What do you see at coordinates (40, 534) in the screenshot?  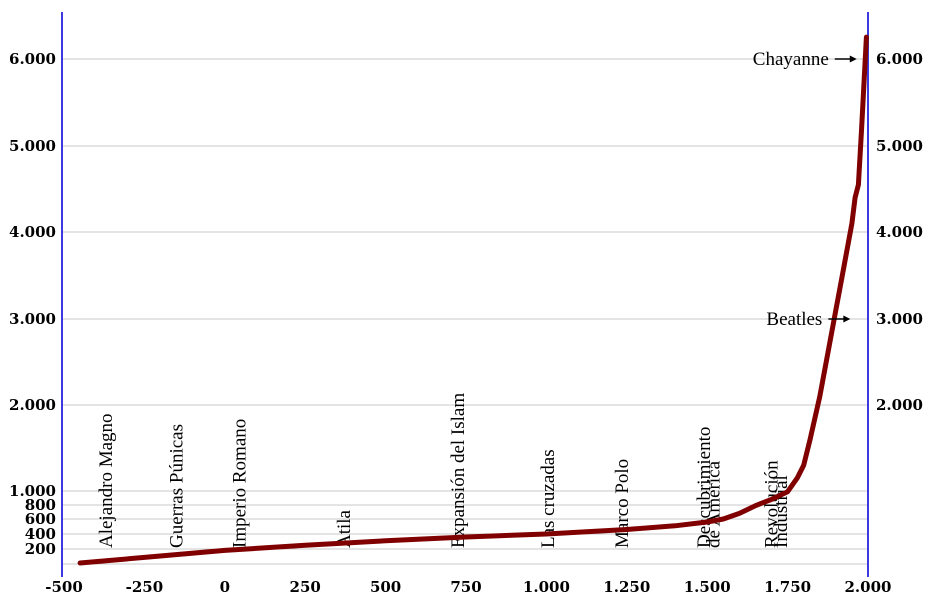 I see `left-tick-label: 400` at bounding box center [40, 534].